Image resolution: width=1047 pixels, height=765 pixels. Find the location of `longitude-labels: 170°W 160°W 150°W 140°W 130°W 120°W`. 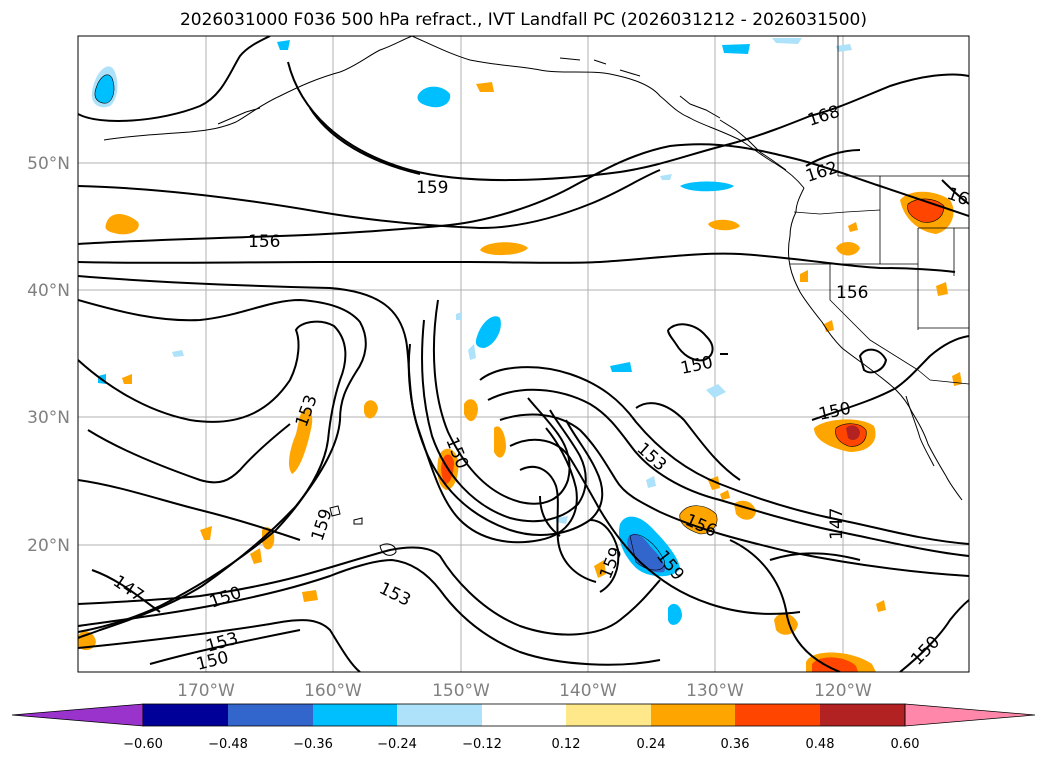

longitude-labels: 170°W 160°W 150°W 140°W 130°W 120°W is located at coordinates (524, 691).